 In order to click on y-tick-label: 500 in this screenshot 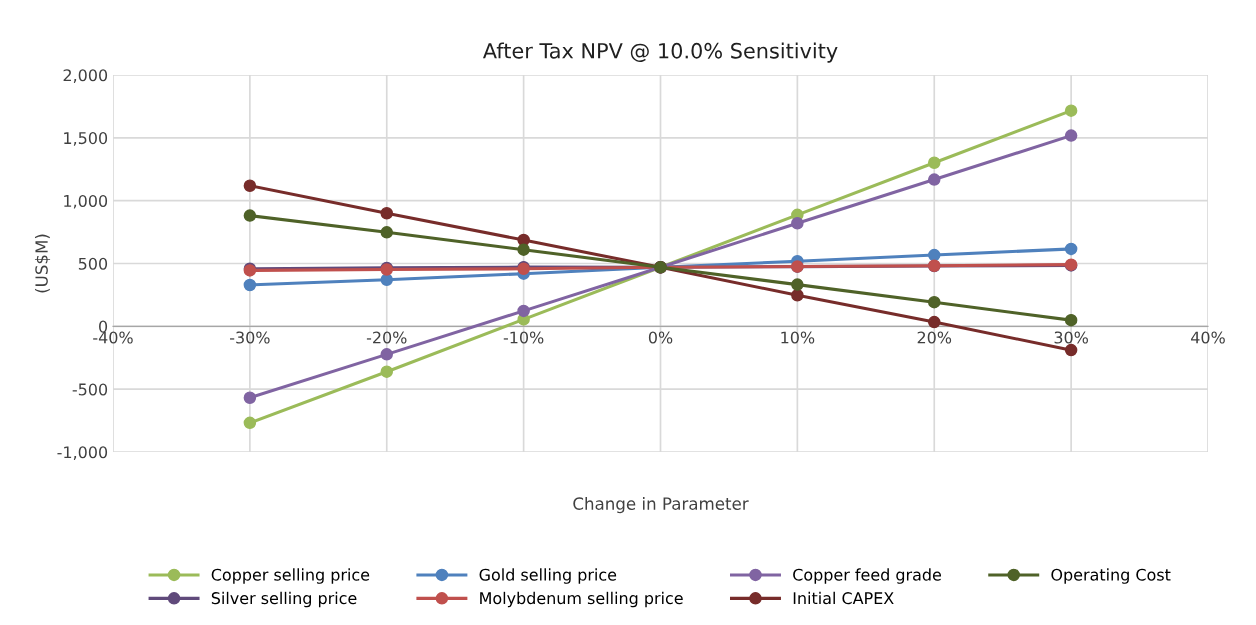, I will do `click(93, 263)`.